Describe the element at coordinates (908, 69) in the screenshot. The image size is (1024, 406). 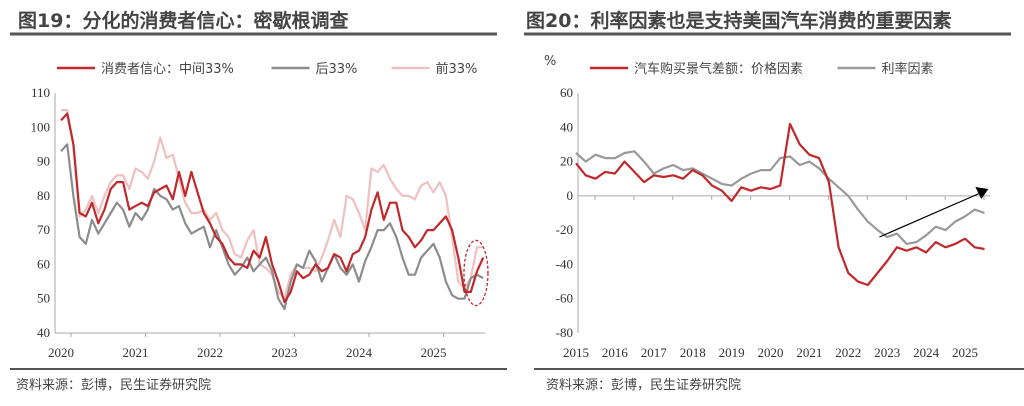
I see `legend-label: 利率因素` at that location.